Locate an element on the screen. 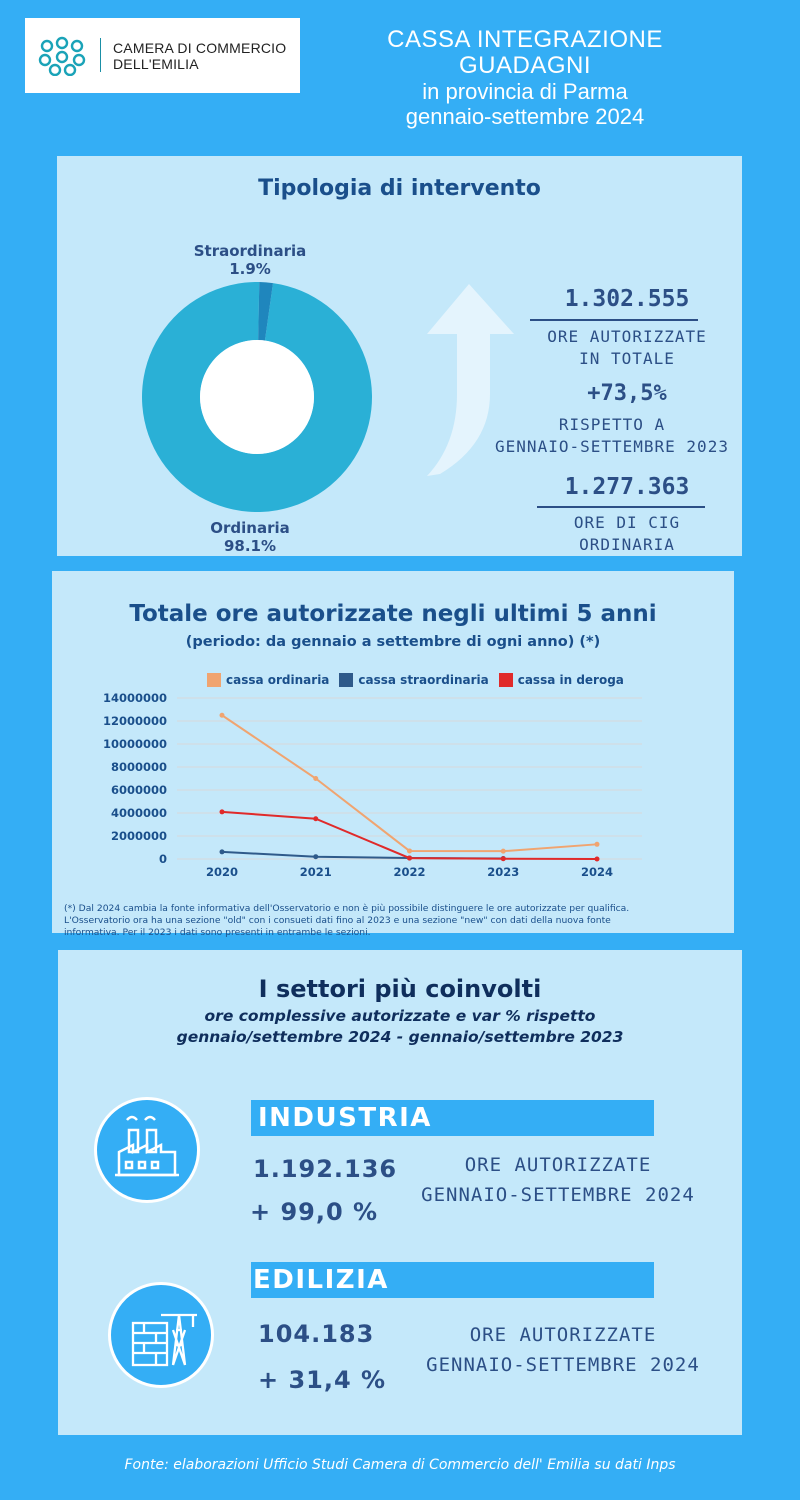 Image resolution: width=800 pixels, height=1500 pixels. x-tick-label: 2022 is located at coordinates (409, 872).